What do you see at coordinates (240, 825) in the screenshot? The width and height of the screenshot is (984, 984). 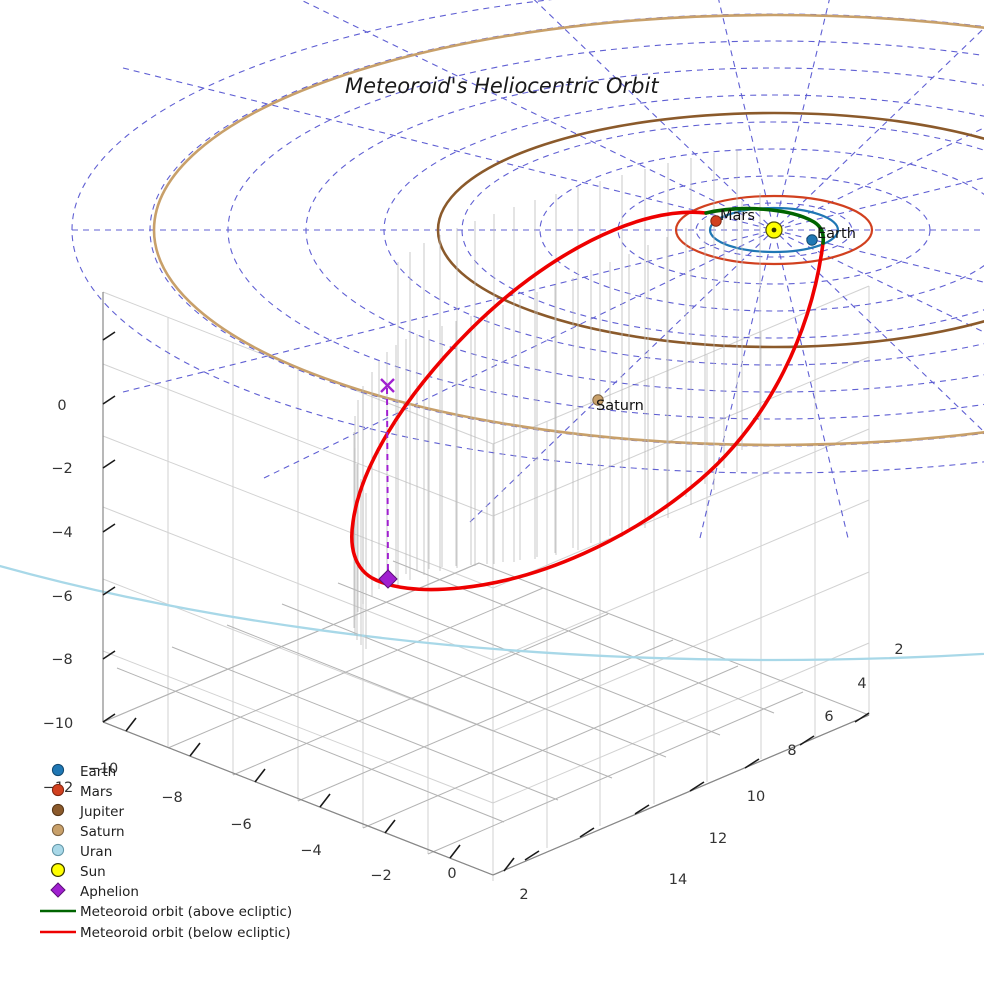 I see `x-tick-2: −6` at bounding box center [240, 825].